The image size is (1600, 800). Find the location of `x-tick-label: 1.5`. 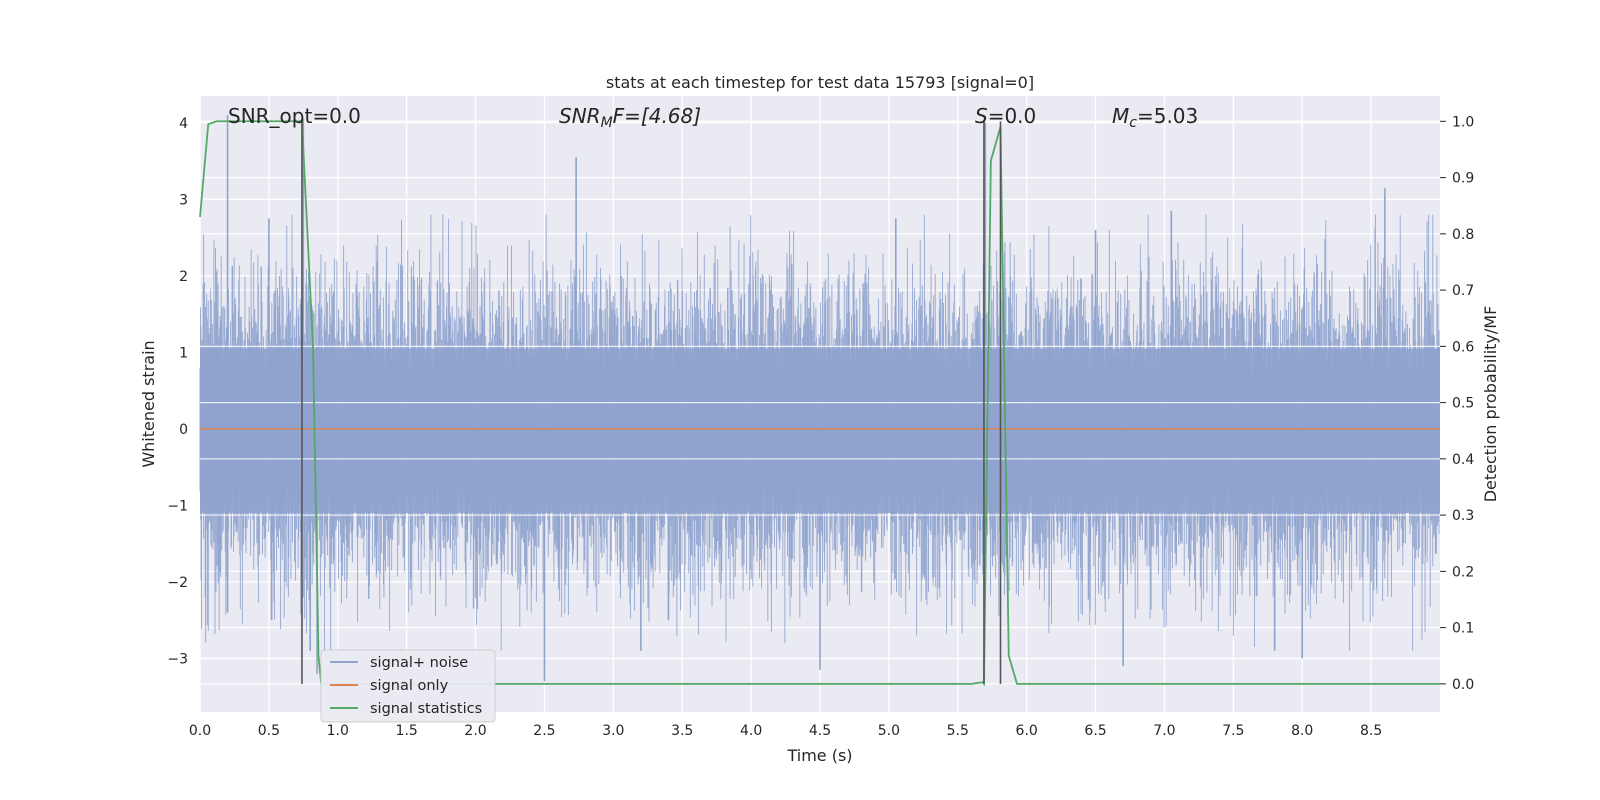

x-tick-label: 1.5 is located at coordinates (407, 731).